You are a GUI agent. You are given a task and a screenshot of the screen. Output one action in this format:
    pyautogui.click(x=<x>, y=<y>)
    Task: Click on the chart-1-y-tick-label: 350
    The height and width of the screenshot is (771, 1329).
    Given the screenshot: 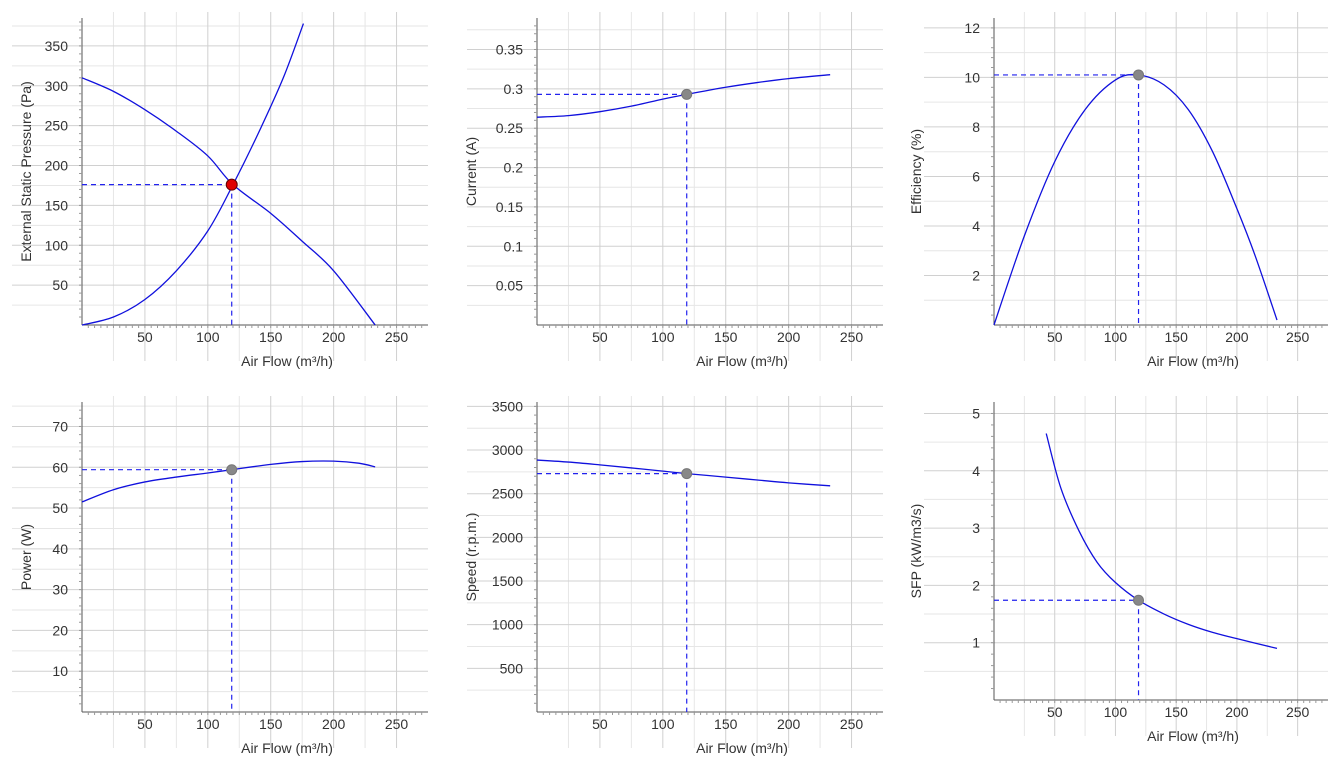 What is the action you would take?
    pyautogui.click(x=57, y=46)
    